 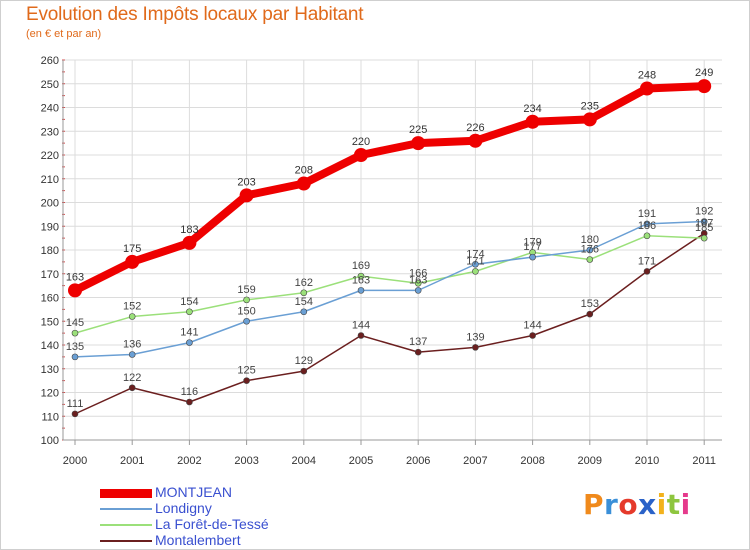 What do you see at coordinates (704, 73) in the screenshot?
I see `data-label-montjean: 249` at bounding box center [704, 73].